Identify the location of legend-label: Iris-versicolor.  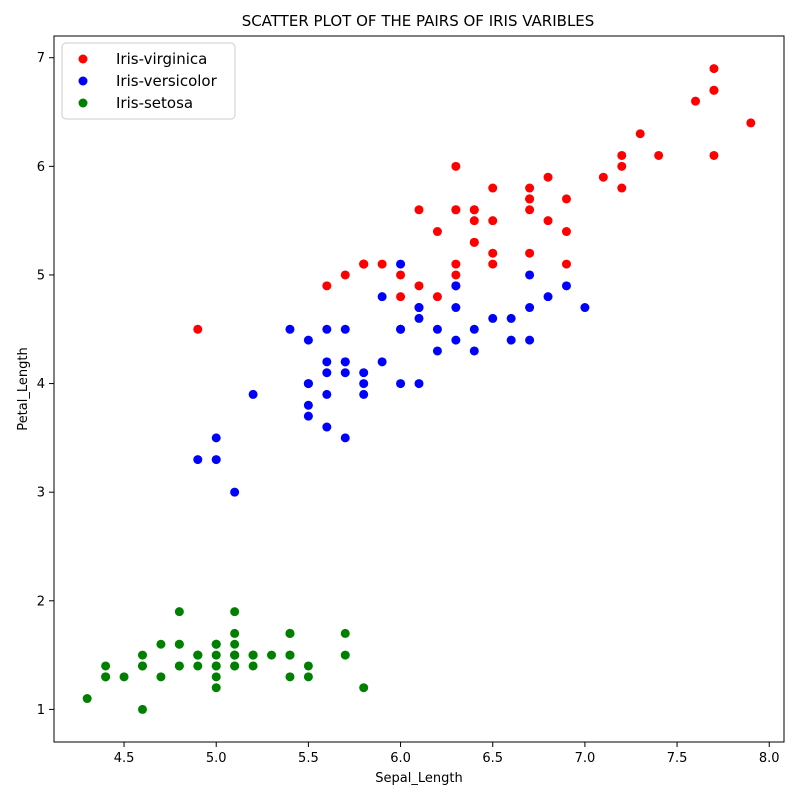
(167, 81).